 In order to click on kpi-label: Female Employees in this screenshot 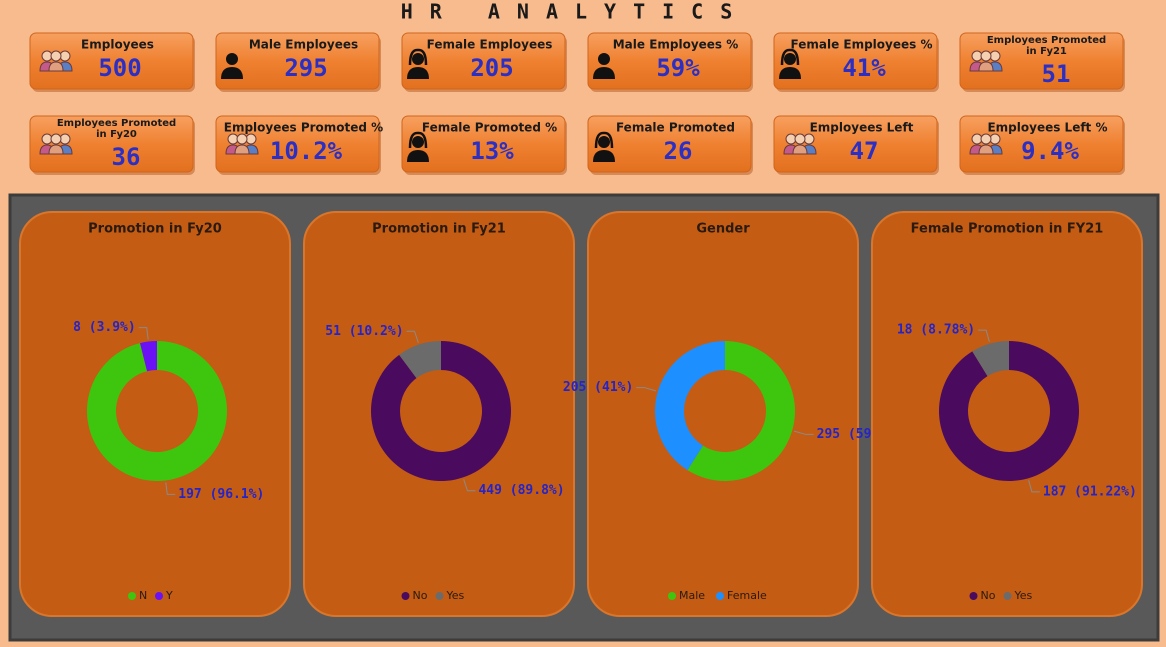, I will do `click(490, 45)`.